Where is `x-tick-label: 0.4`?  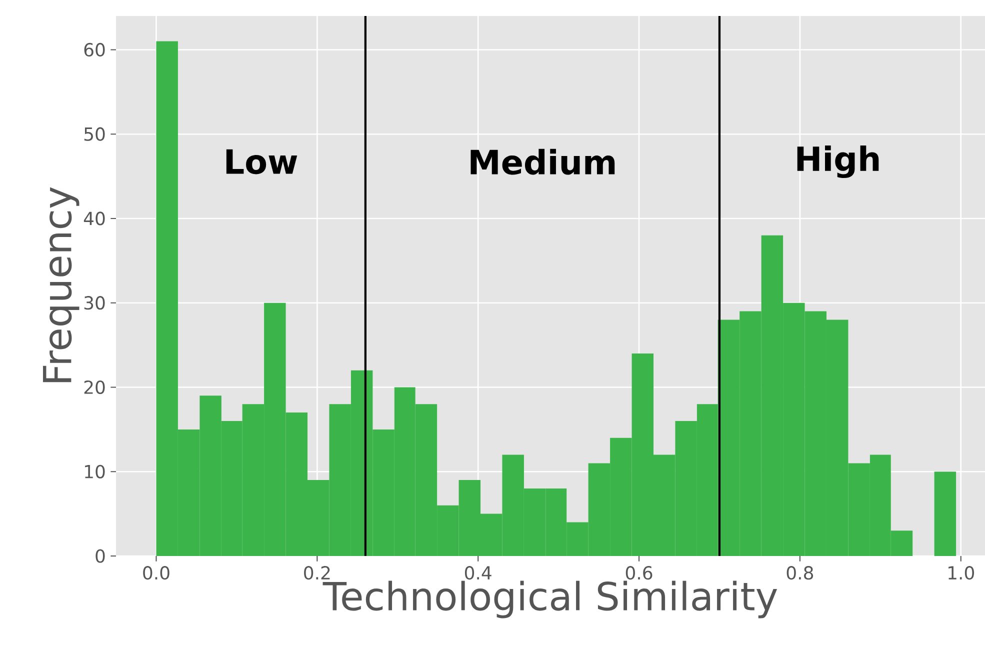 x-tick-label: 0.4 is located at coordinates (478, 573).